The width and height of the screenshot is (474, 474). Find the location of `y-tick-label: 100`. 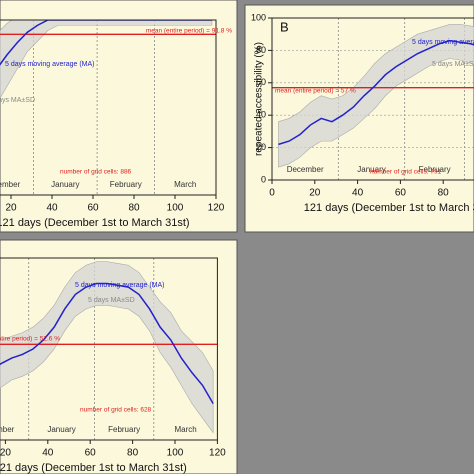

y-tick-label: 100 is located at coordinates (258, 17).